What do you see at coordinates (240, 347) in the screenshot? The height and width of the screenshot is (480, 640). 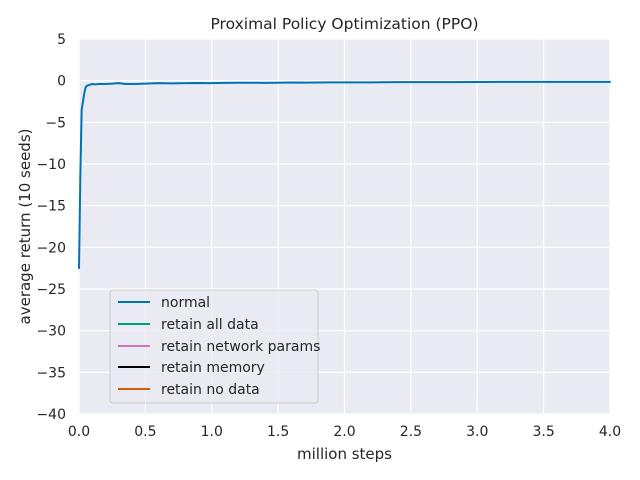 I see `legend-label-retain-network-params: retain network params` at bounding box center [240, 347].